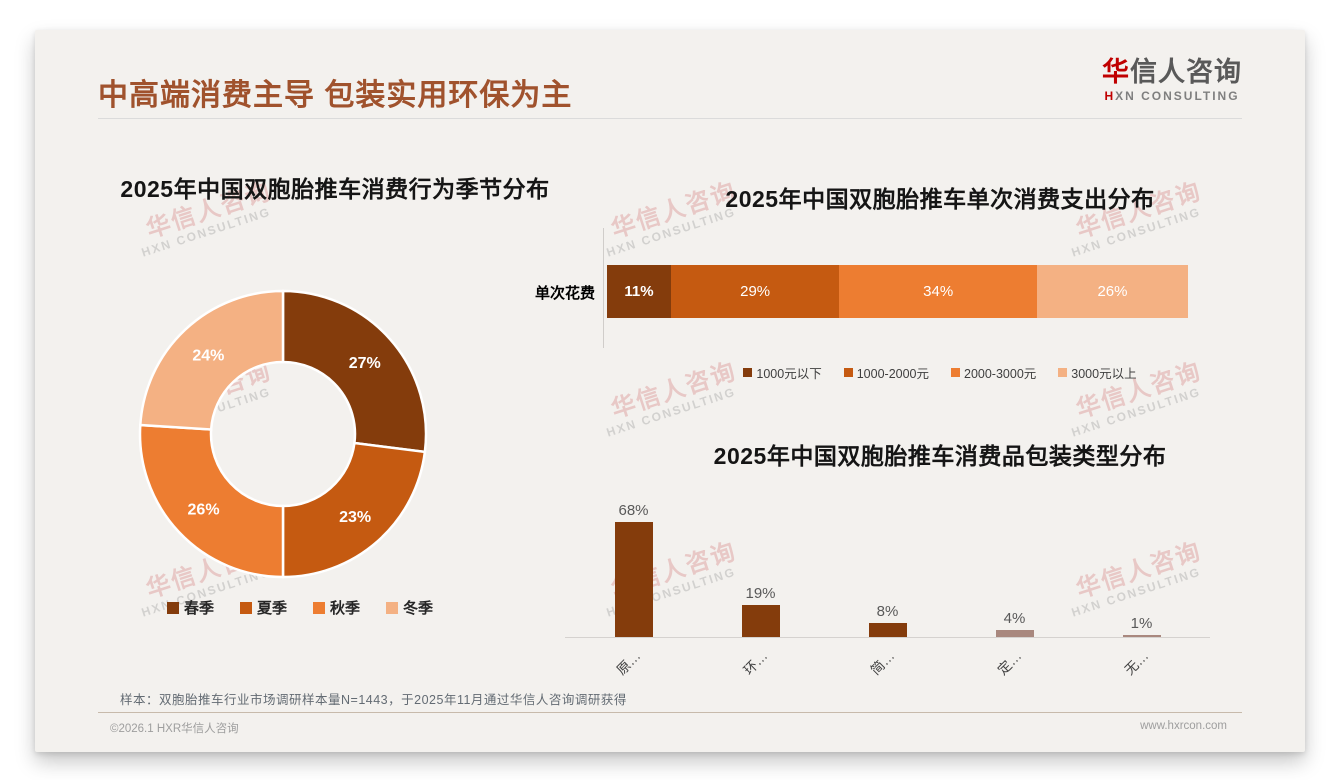  I want to click on brand-logo-cn: 华信人咨询, so click(1172, 72).